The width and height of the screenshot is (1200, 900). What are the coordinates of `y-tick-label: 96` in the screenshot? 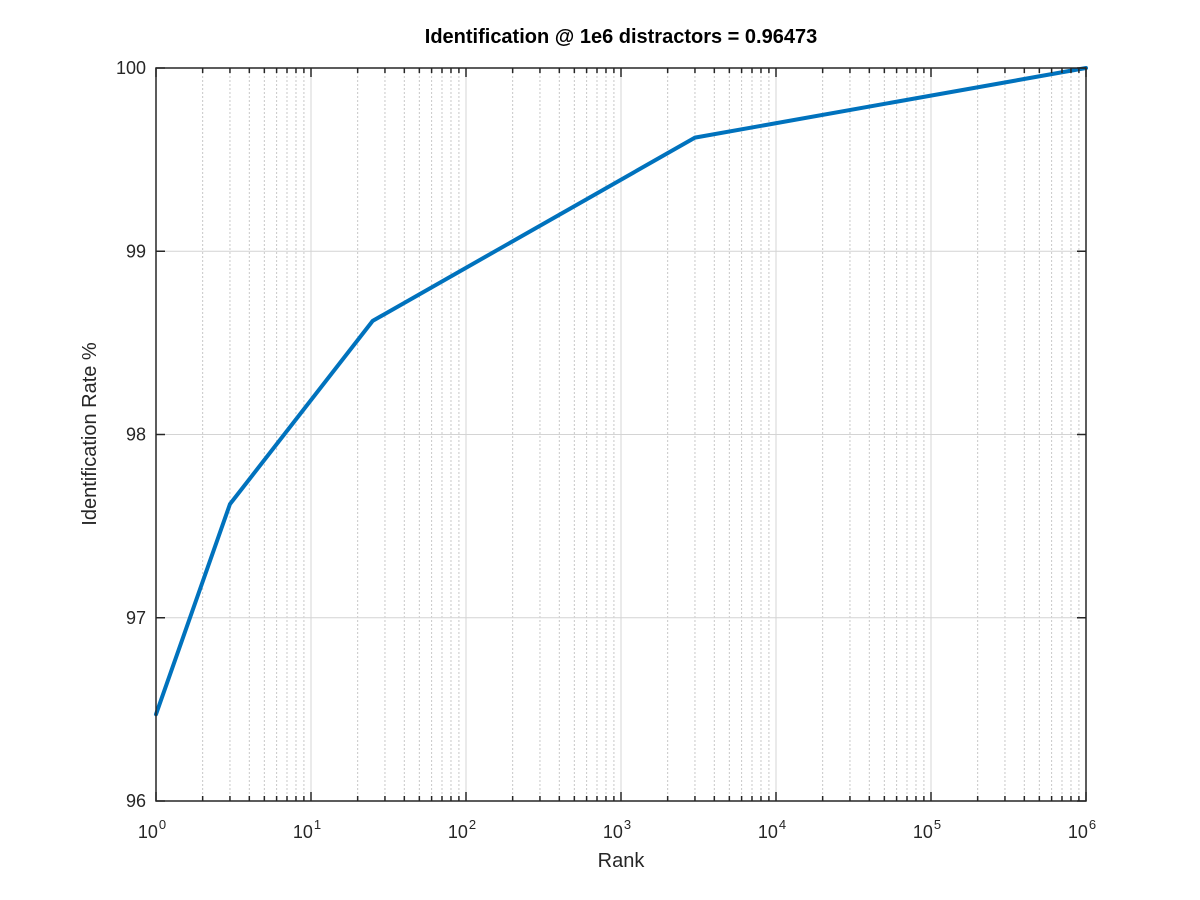 It's located at (136, 801).